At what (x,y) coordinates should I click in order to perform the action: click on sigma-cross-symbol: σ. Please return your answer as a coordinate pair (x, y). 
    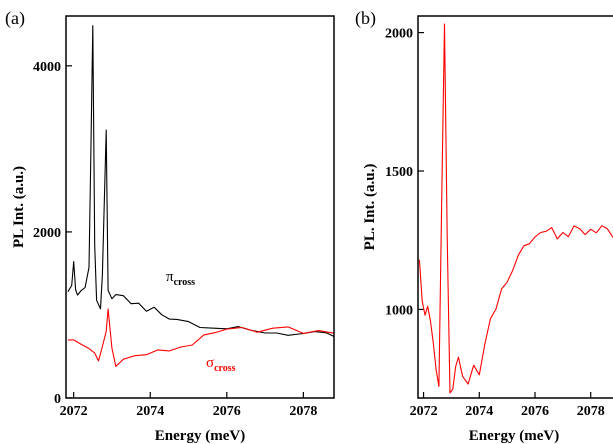
    Looking at the image, I should click on (210, 363).